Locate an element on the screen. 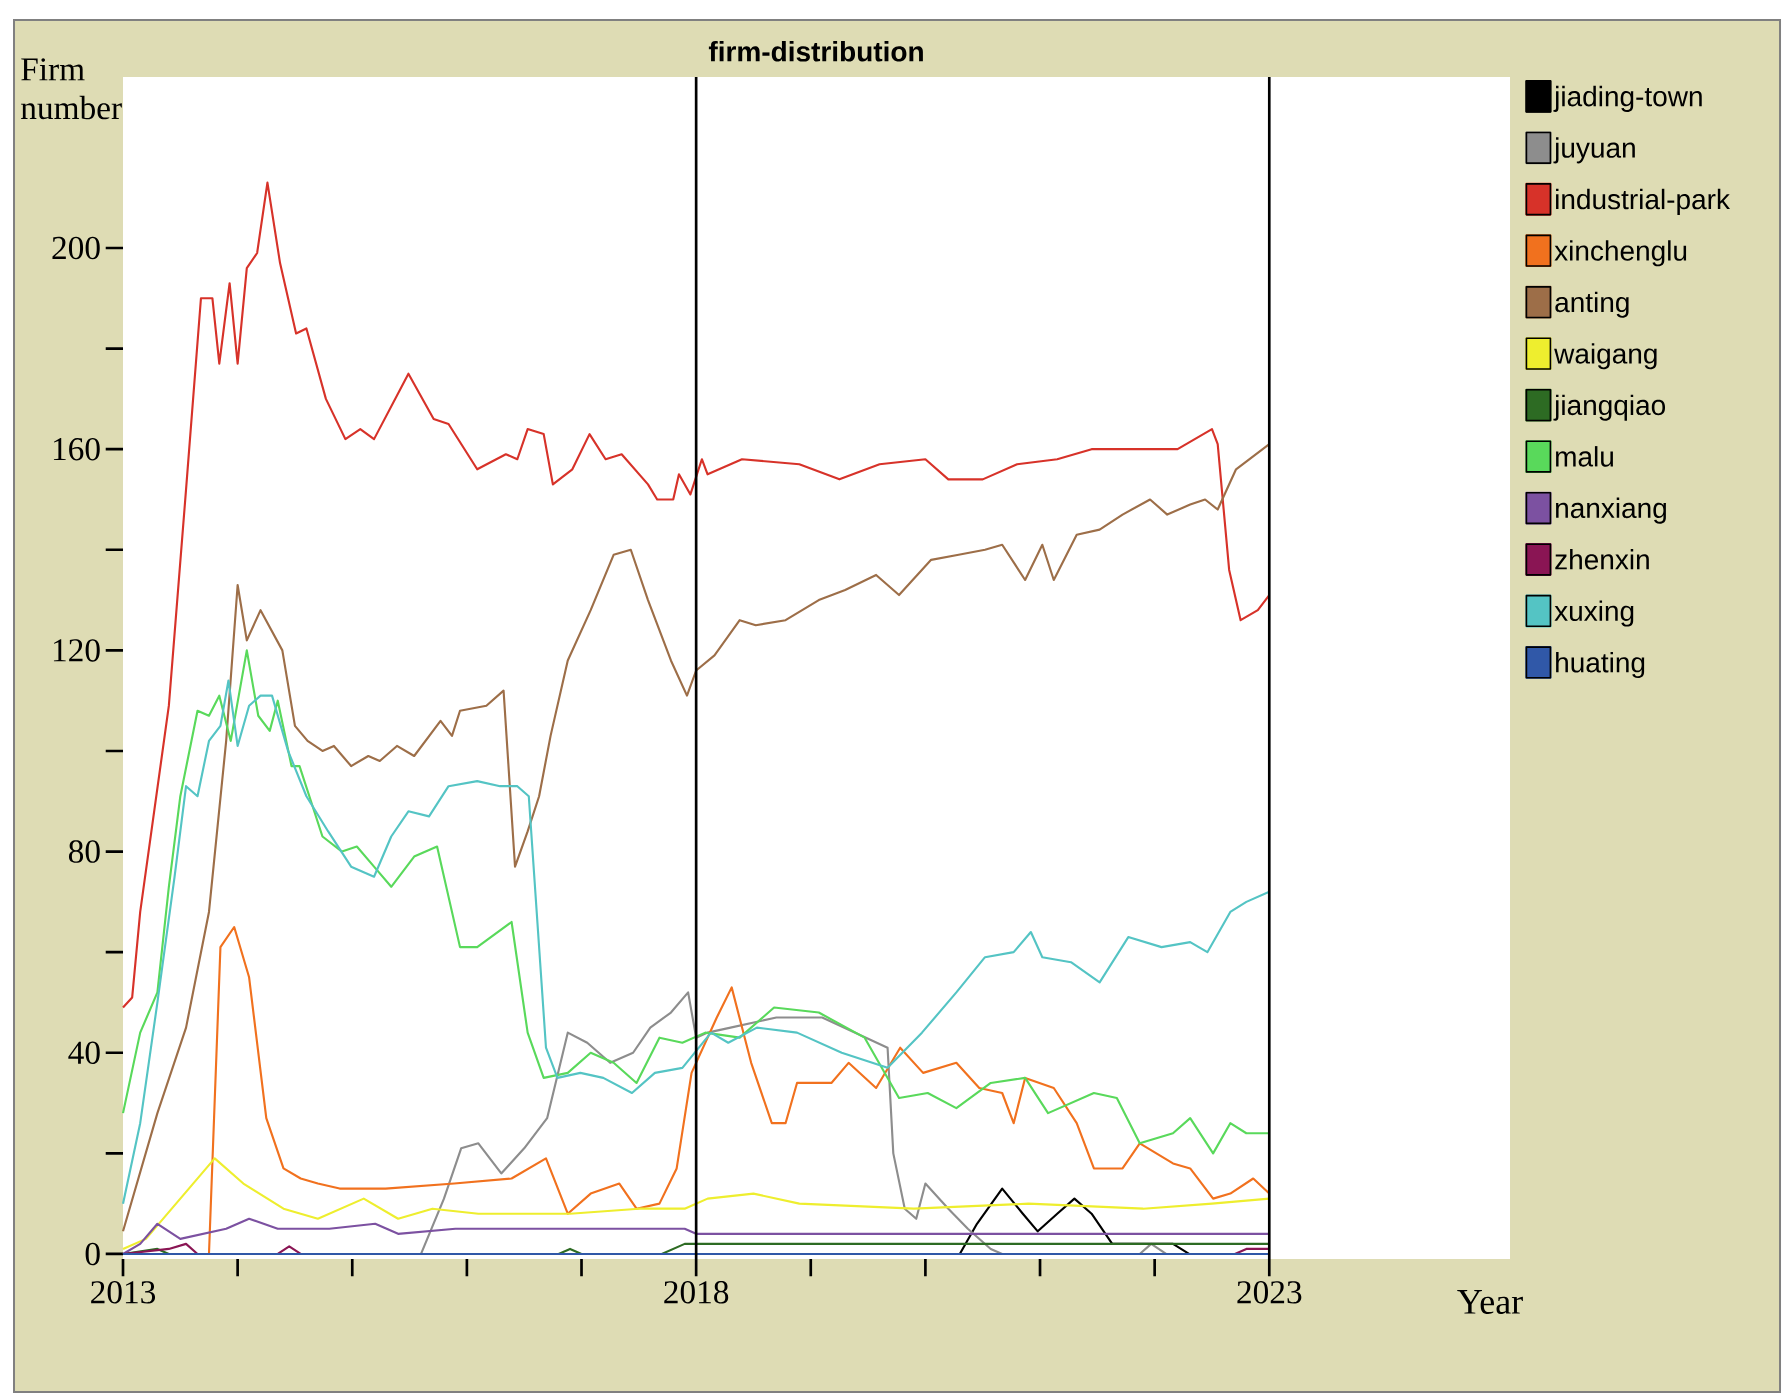 The image size is (1787, 1394). y-tick-label: 200 is located at coordinates (76, 248).